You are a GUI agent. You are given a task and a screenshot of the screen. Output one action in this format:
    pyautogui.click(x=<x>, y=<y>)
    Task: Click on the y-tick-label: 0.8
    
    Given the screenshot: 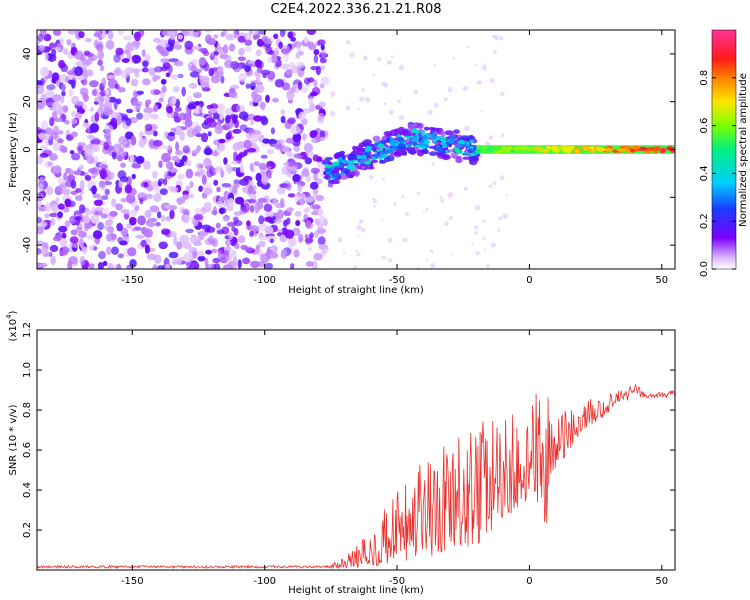 What is the action you would take?
    pyautogui.click(x=27, y=410)
    